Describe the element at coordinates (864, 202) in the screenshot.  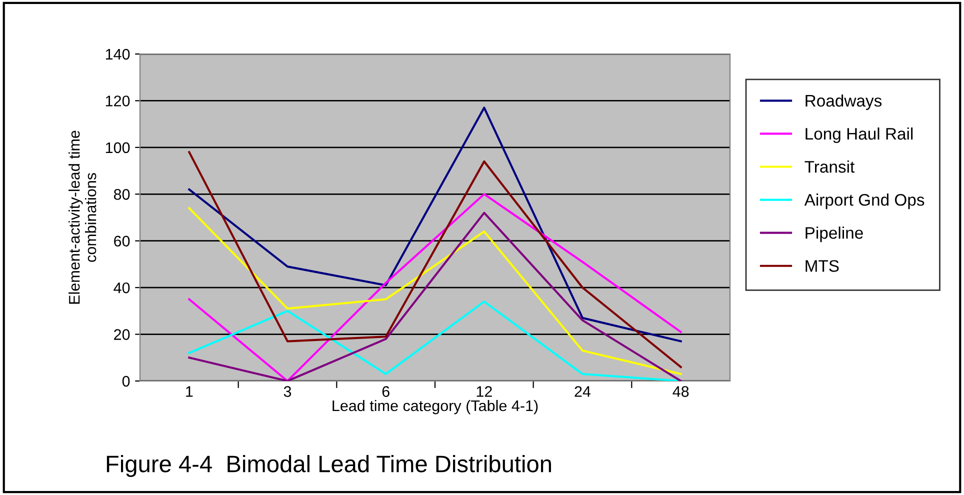
I see `legend-label: Airport Gnd Ops` at that location.